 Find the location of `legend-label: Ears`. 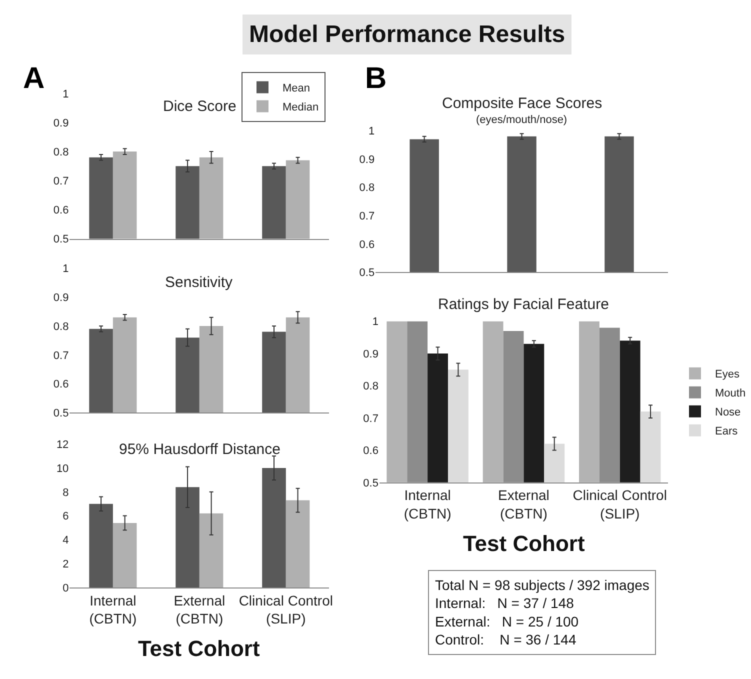

legend-label: Ears is located at coordinates (726, 432).